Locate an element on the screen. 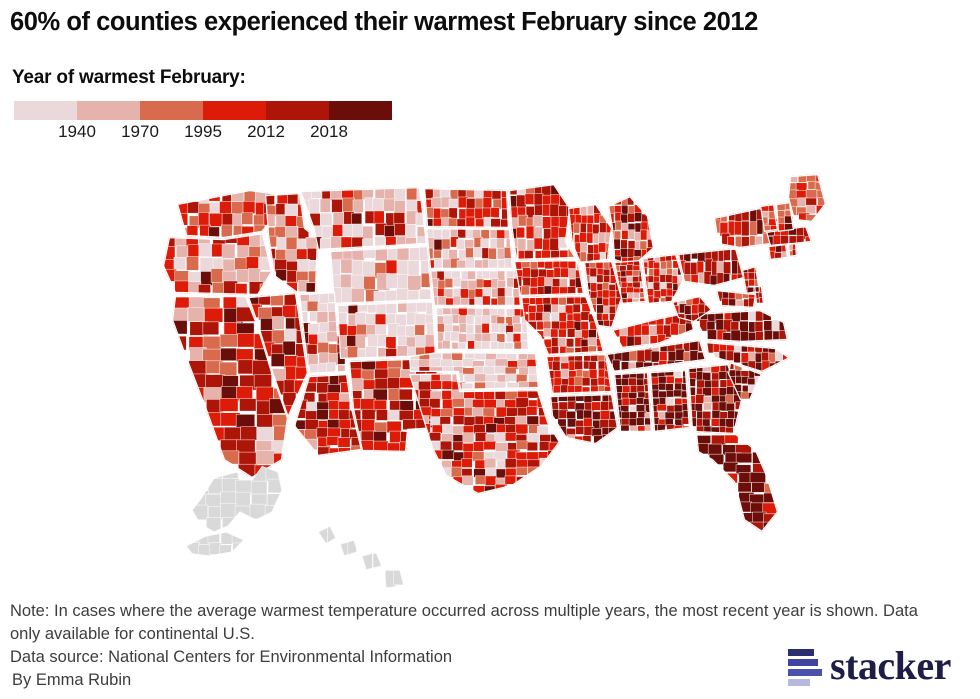 The image size is (980, 699). legend-tick-2018: 2018 is located at coordinates (329, 131).